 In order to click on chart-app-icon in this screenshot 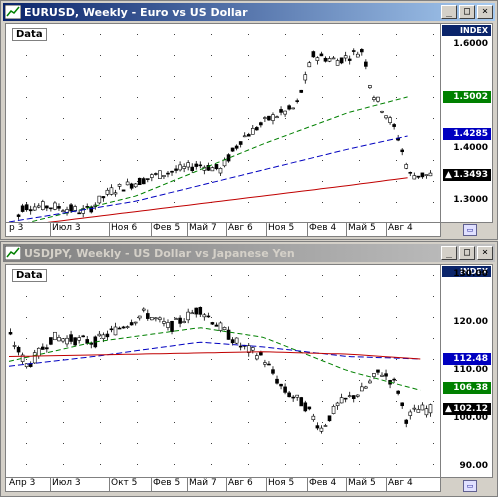, I will do `click(13, 12)`.